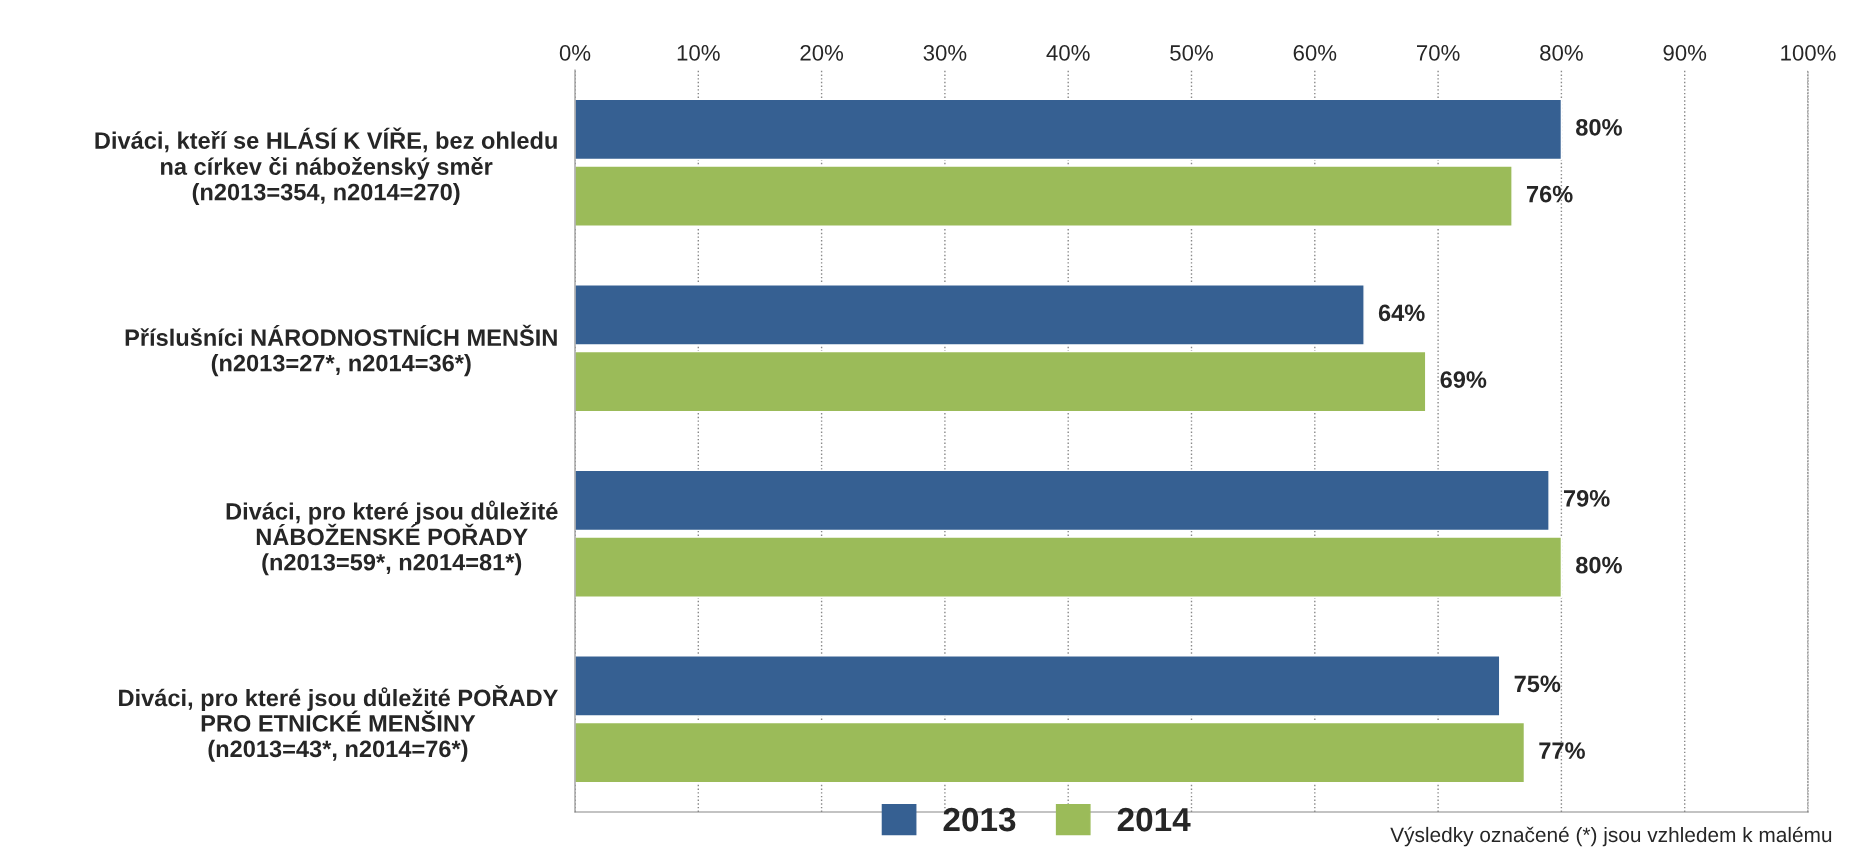 This screenshot has width=1851, height=868. Describe the element at coordinates (1586, 498) in the screenshot. I see `text: 79%` at that location.